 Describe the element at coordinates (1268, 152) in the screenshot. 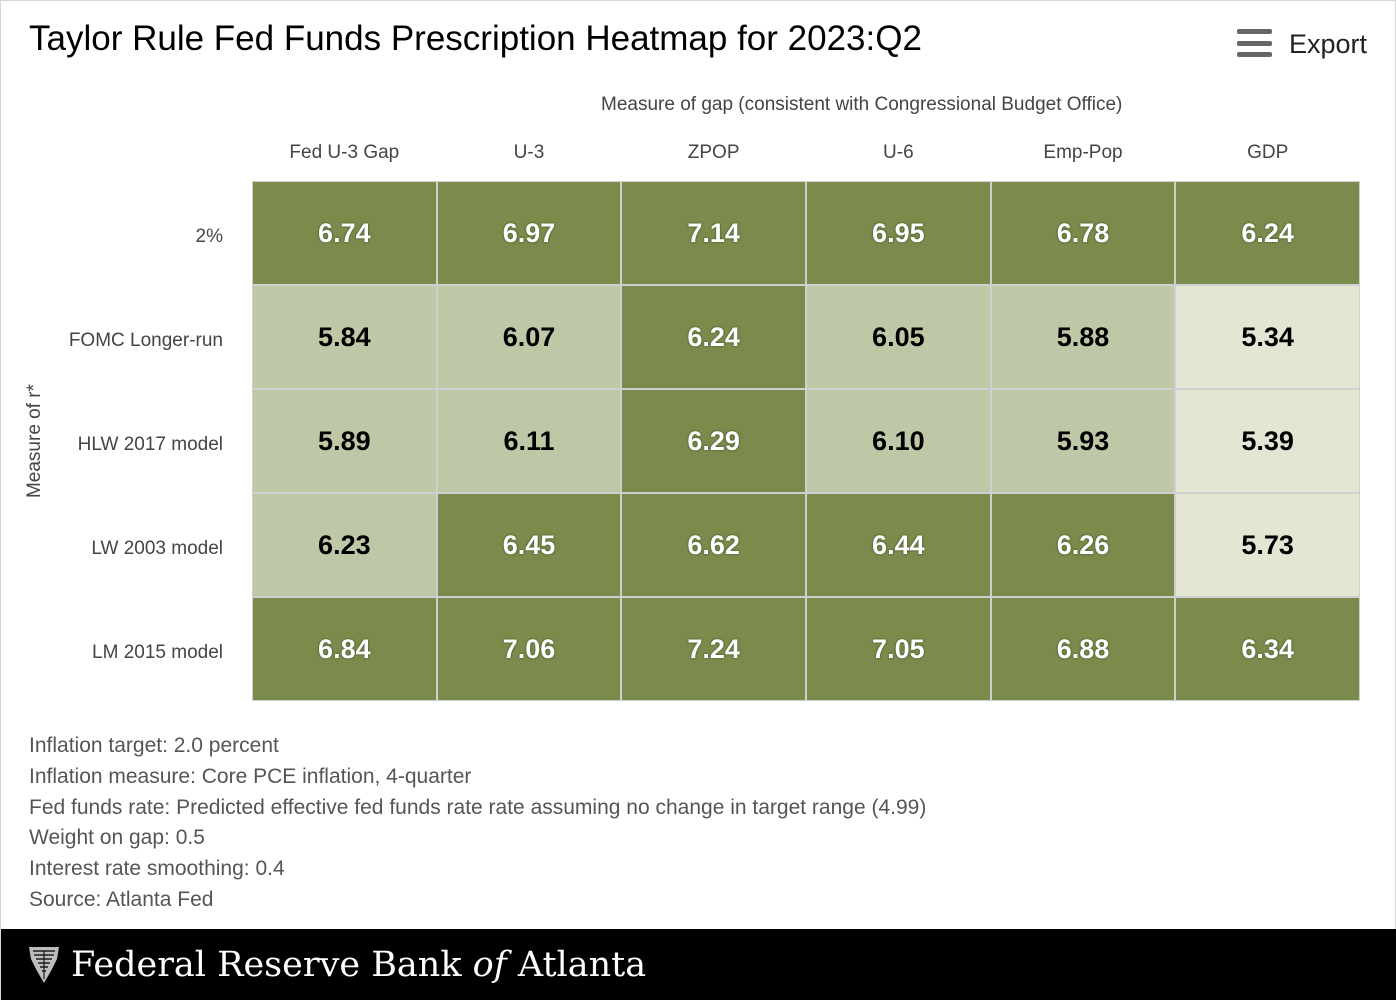

I see `column-label: GDP` at that location.